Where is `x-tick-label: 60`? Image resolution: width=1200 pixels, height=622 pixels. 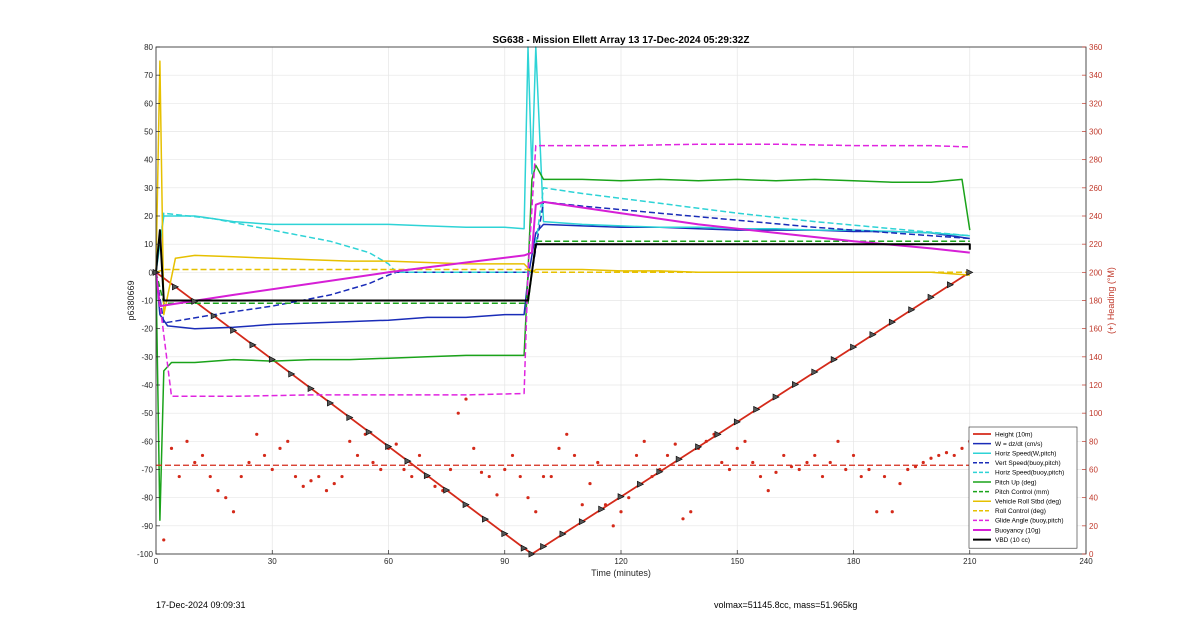 x-tick-label: 60 is located at coordinates (388, 561).